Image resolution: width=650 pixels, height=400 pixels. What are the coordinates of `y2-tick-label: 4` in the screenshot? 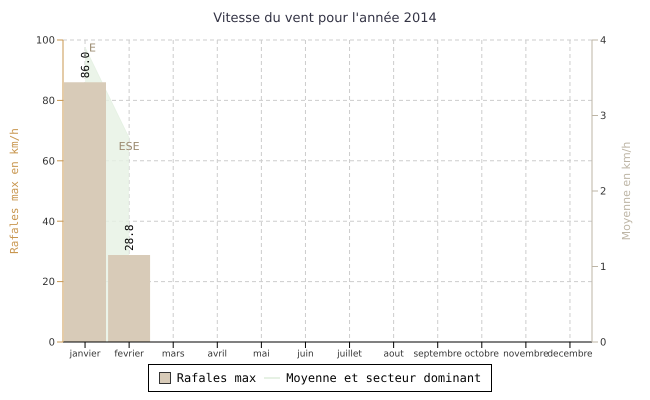 It's located at (603, 41).